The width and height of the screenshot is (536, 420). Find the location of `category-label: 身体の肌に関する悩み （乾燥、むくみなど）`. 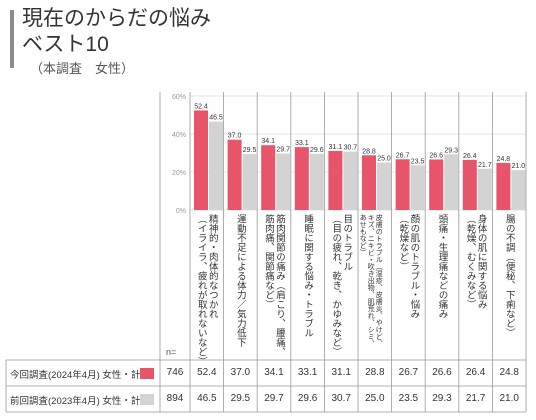

category-label: 身体の肌に関する悩み （乾燥、むくみなど） is located at coordinates (475, 261).